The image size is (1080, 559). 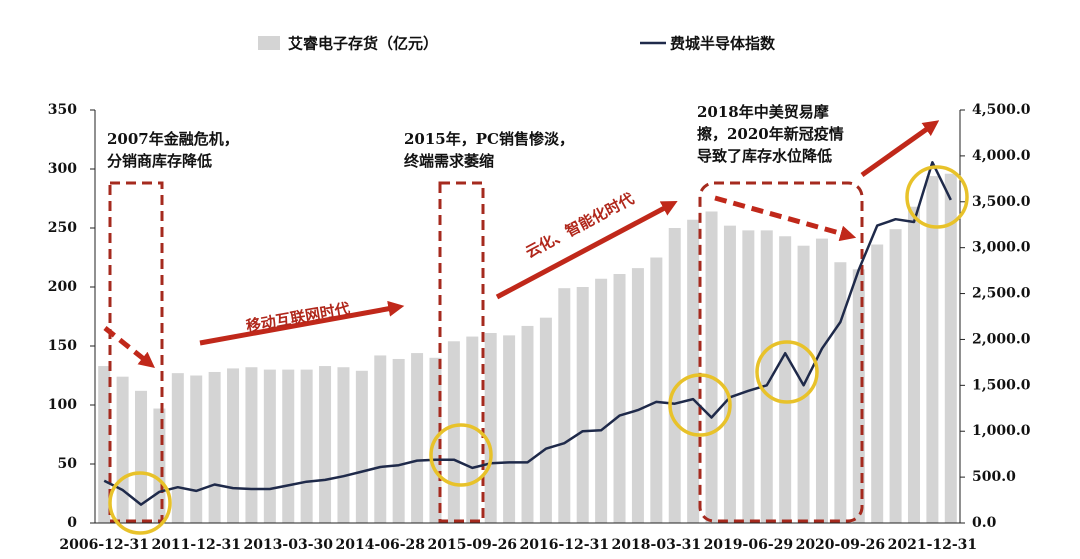 What do you see at coordinates (1001, 110) in the screenshot?
I see `y2-tick-label: 4,500.0` at bounding box center [1001, 110].